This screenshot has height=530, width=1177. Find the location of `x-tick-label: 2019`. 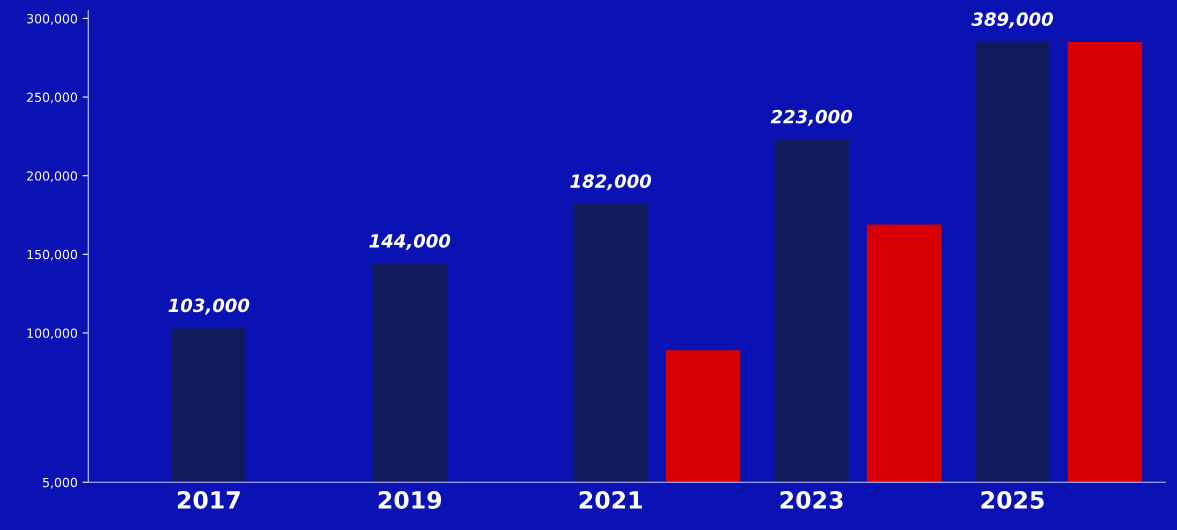

x-tick-label: 2019 is located at coordinates (410, 500).